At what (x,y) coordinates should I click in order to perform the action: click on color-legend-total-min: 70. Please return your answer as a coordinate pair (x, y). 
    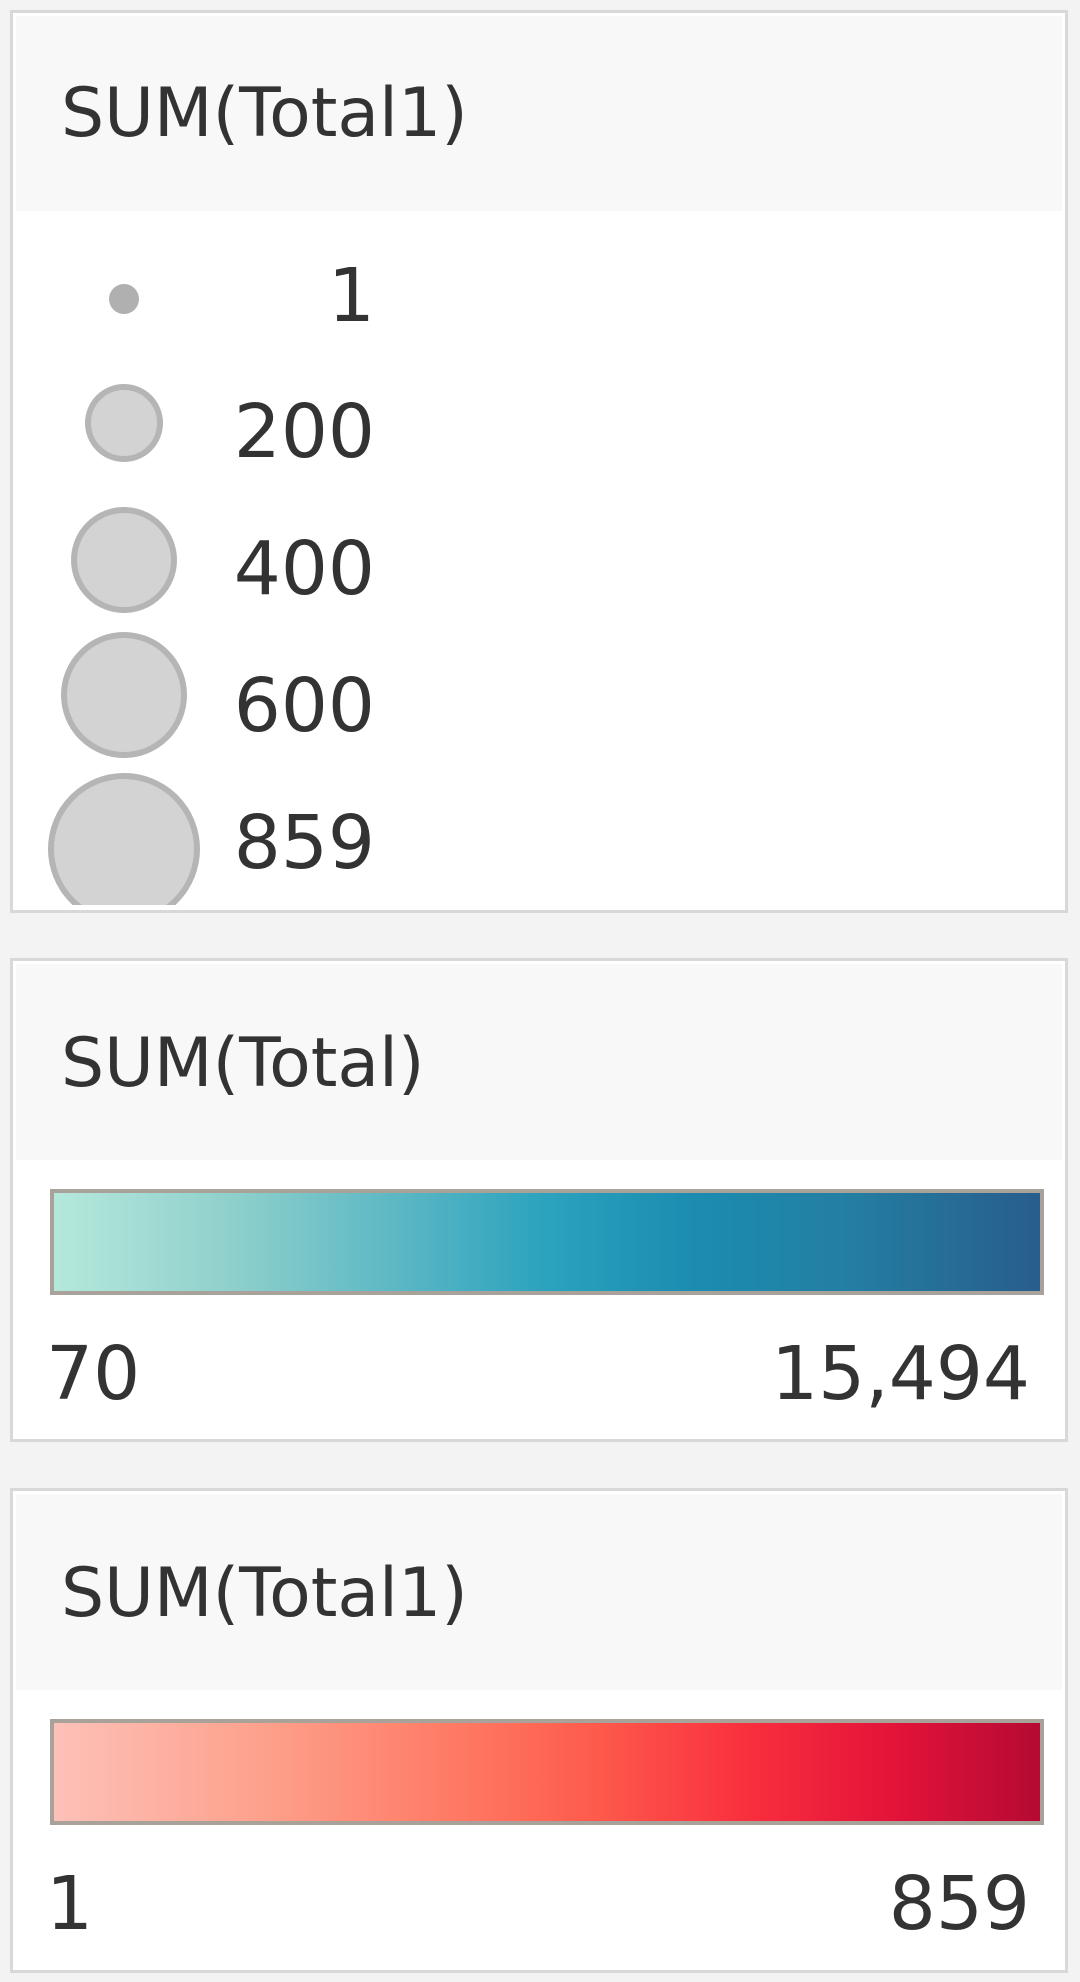
    Looking at the image, I should click on (93, 1374).